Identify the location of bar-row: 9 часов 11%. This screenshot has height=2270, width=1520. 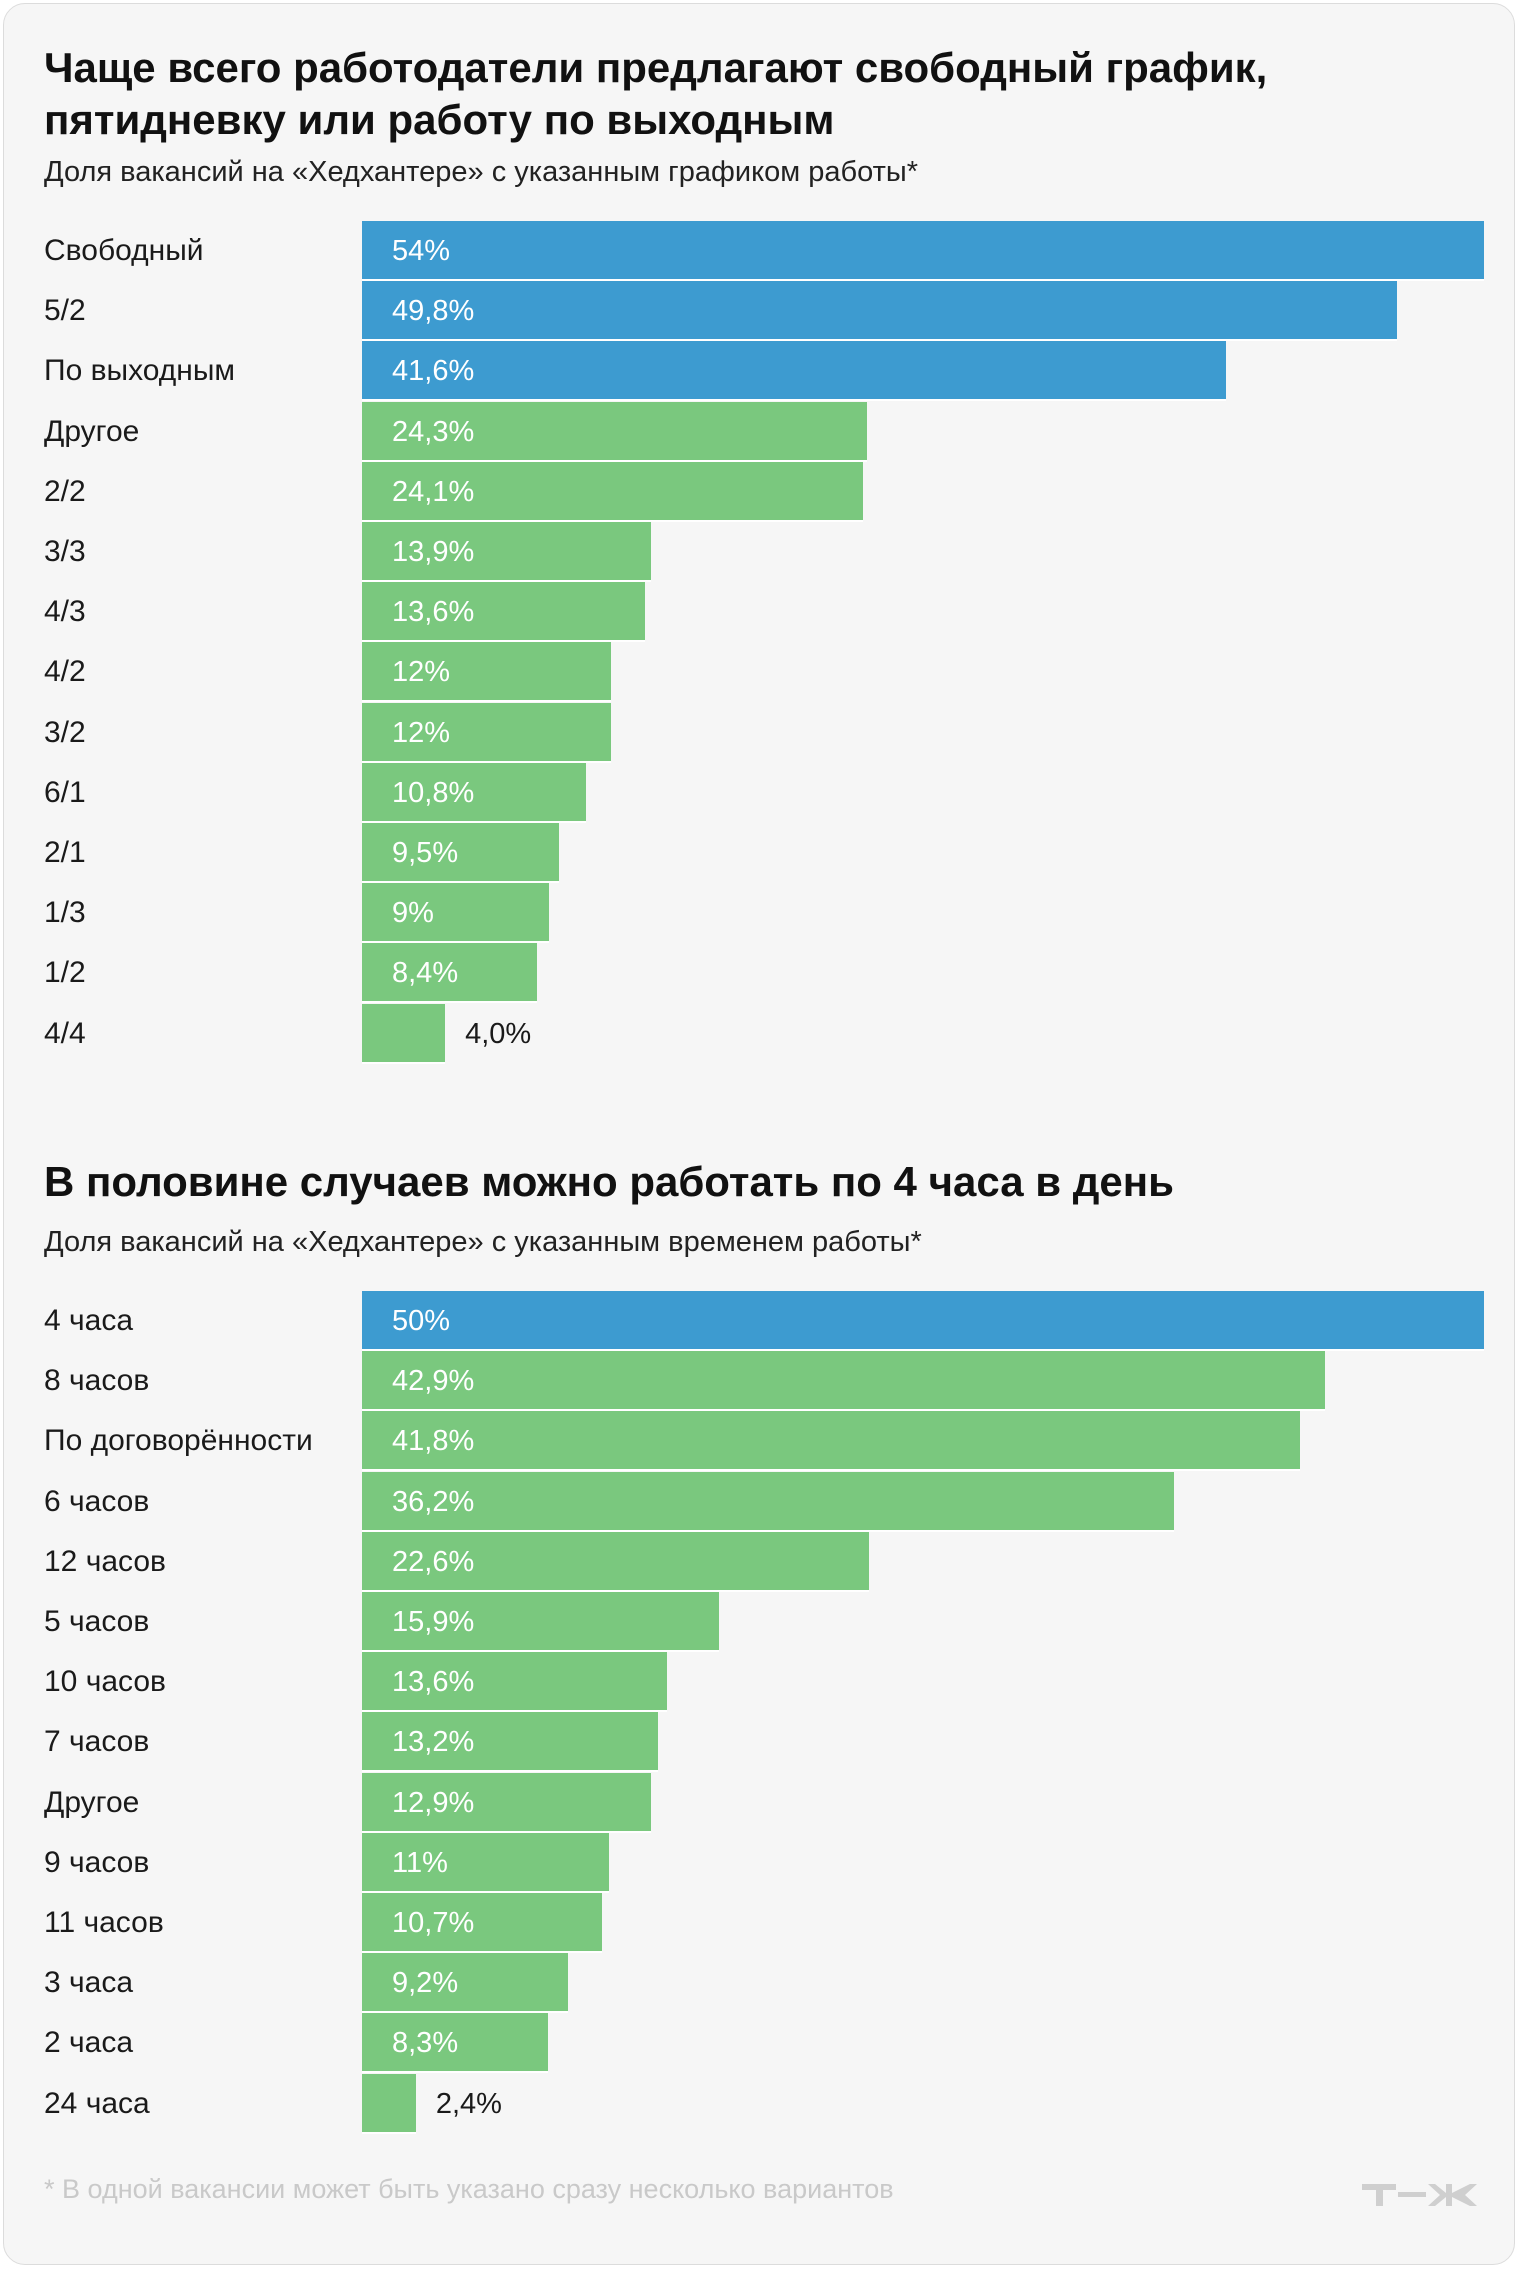
(764, 1862).